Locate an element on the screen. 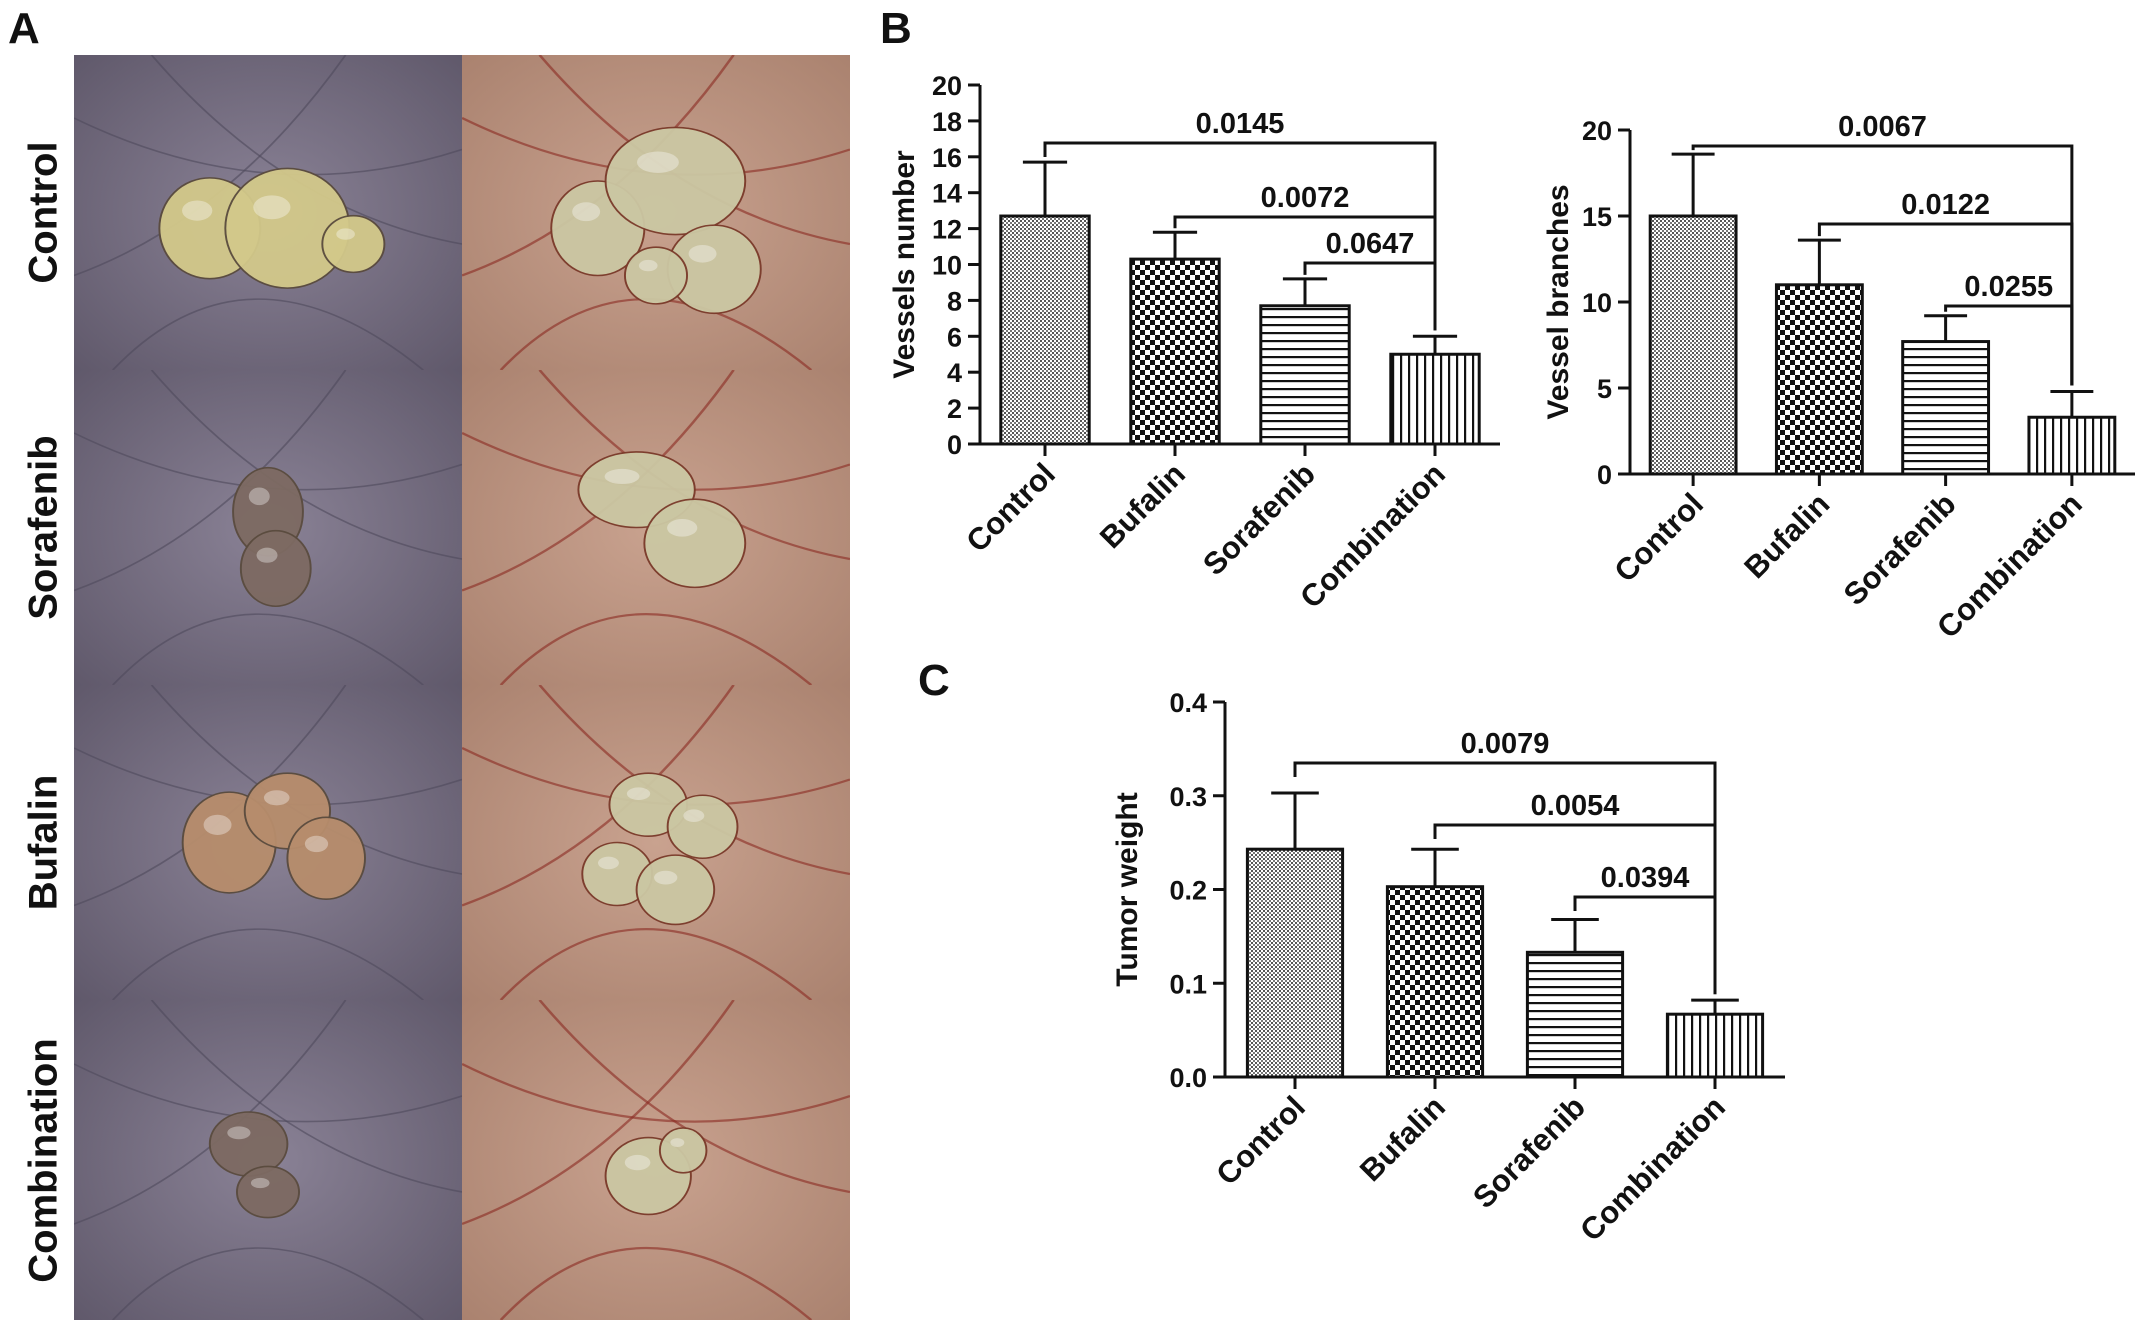 The width and height of the screenshot is (2150, 1330). panel-letter-a: A is located at coordinates (24, 28).